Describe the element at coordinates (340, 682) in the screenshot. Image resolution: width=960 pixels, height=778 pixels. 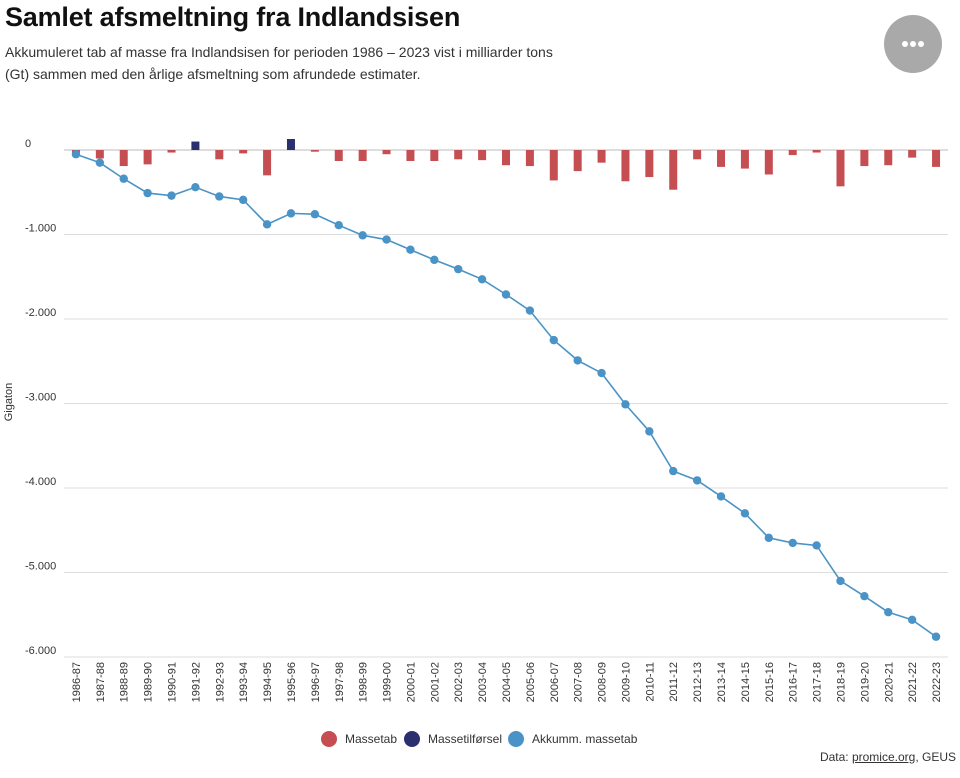
I see `x-tick-label: 1997-98` at that location.